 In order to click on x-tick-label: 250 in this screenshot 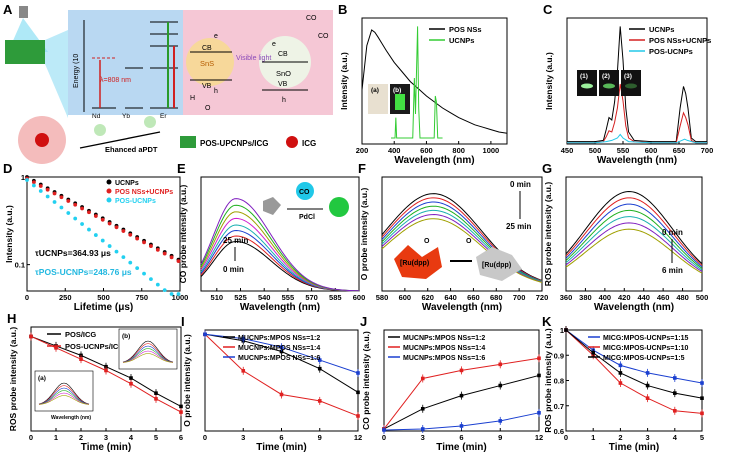, I will do `click(65, 297)`.